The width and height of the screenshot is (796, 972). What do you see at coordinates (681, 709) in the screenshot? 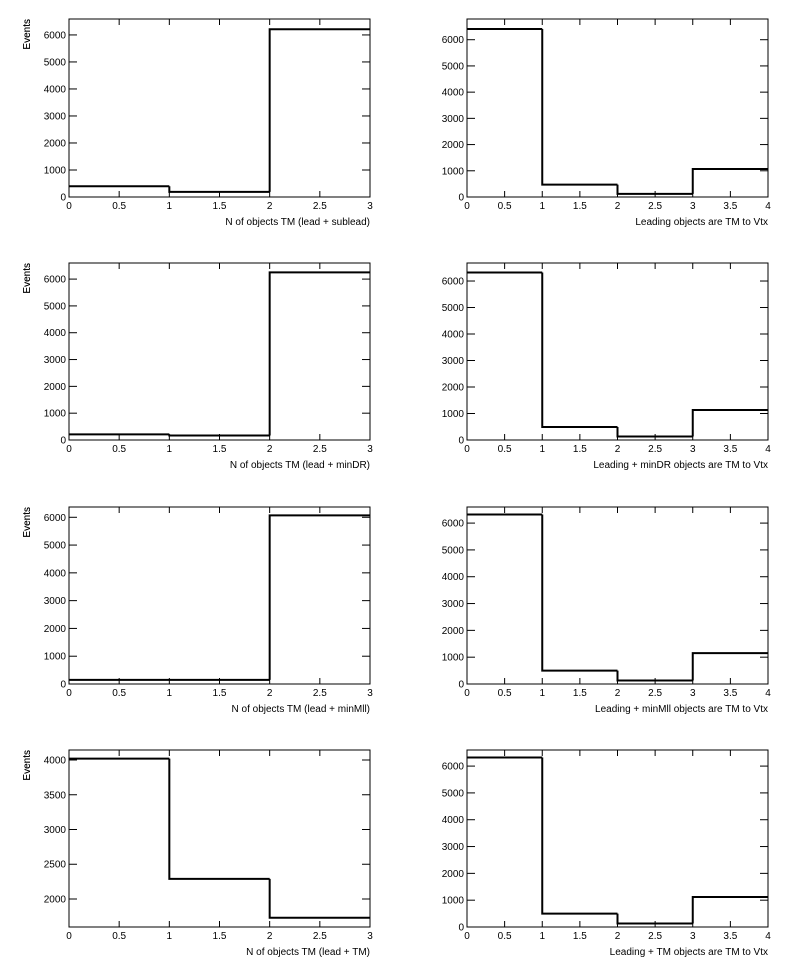
I see `x-axis-label: Leading + minMll objects are TM to Vtx` at bounding box center [681, 709].